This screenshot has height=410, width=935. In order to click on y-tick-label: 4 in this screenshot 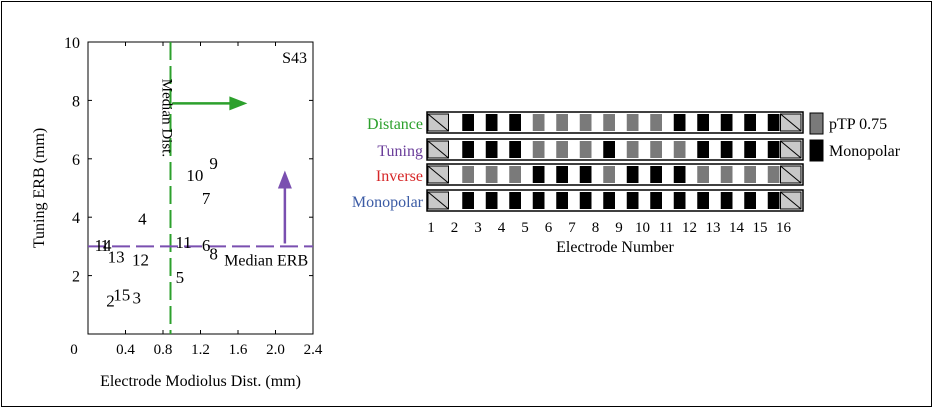, I will do `click(76, 218)`.